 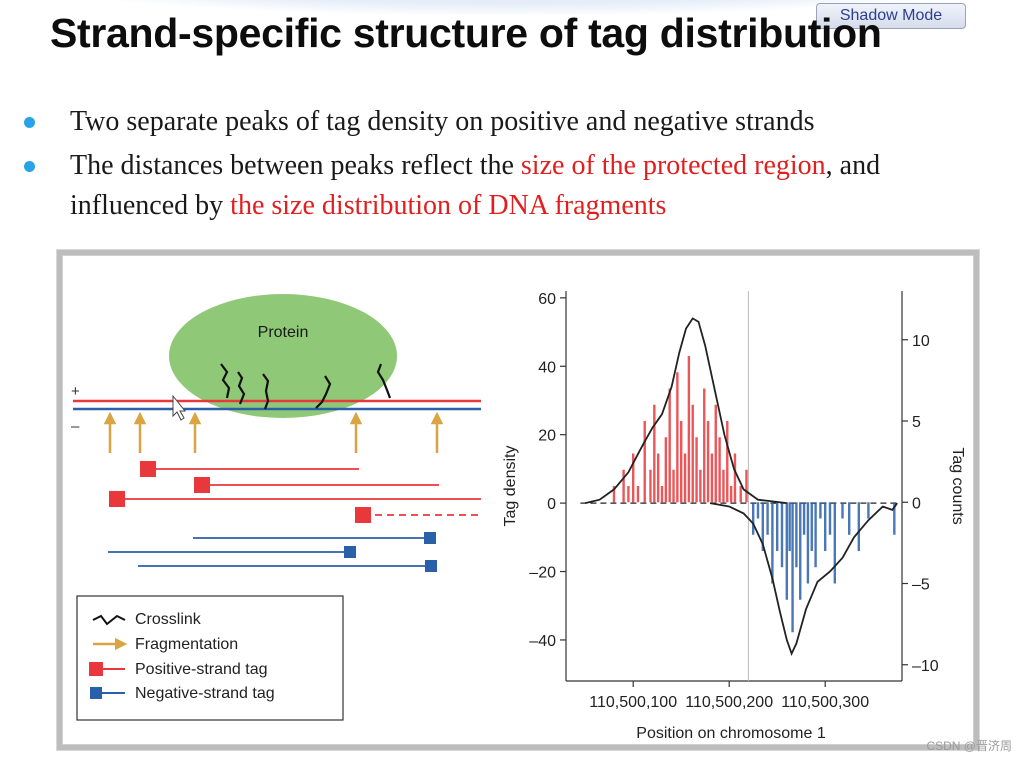 I want to click on positive-fragments, so click(x=295, y=492).